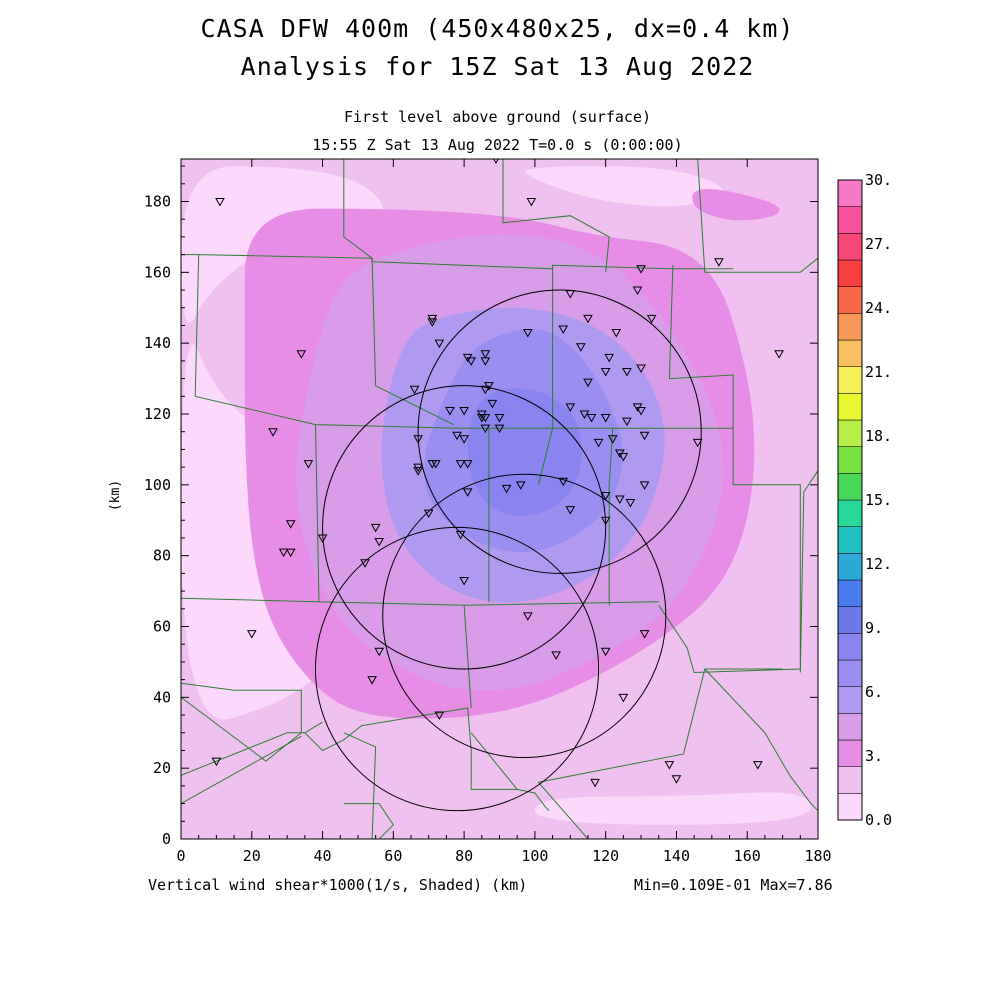  What do you see at coordinates (393, 856) in the screenshot?
I see `x-tick-label: 60` at bounding box center [393, 856].